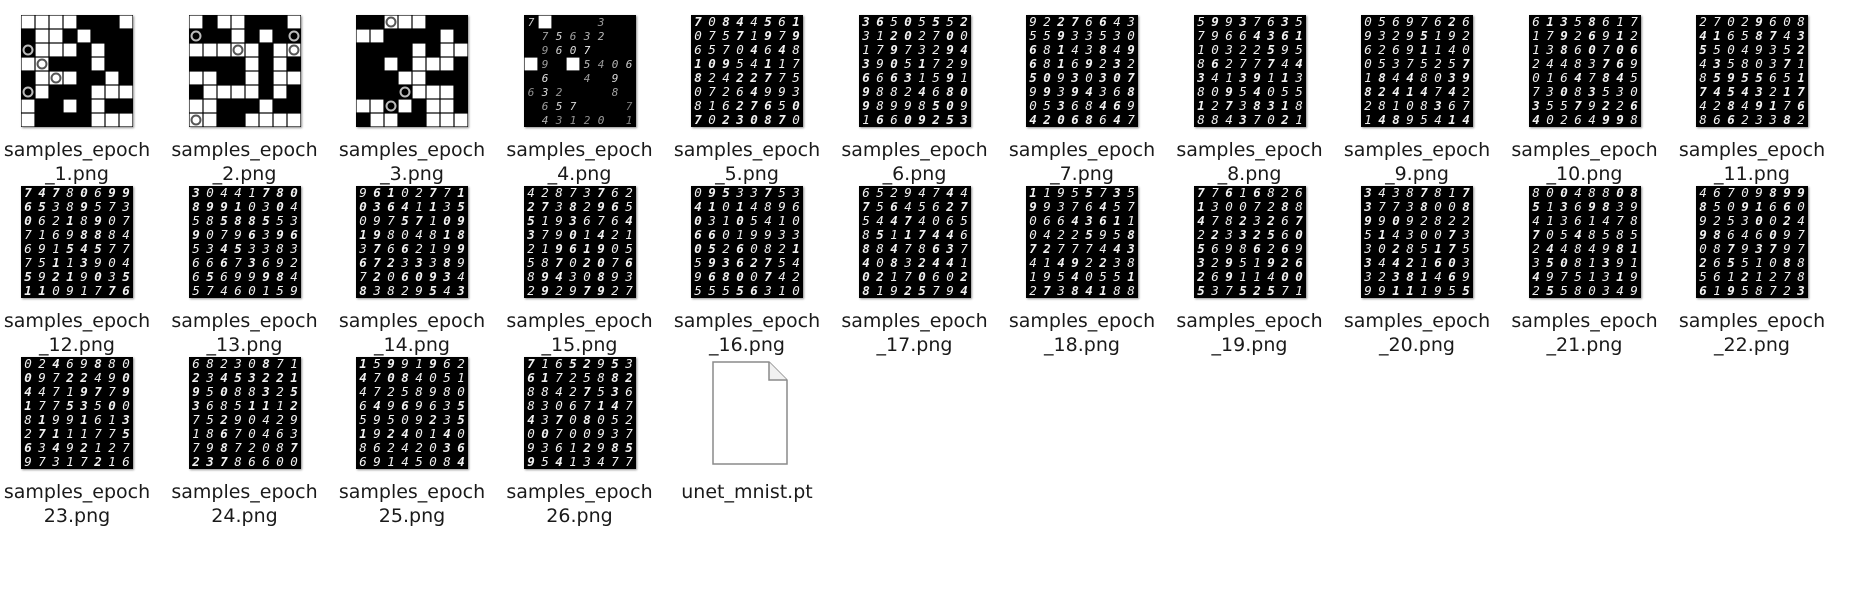 The width and height of the screenshot is (1851, 606). What do you see at coordinates (412, 98) in the screenshot?
I see `file-item: samples_epoch _3.png` at bounding box center [412, 98].